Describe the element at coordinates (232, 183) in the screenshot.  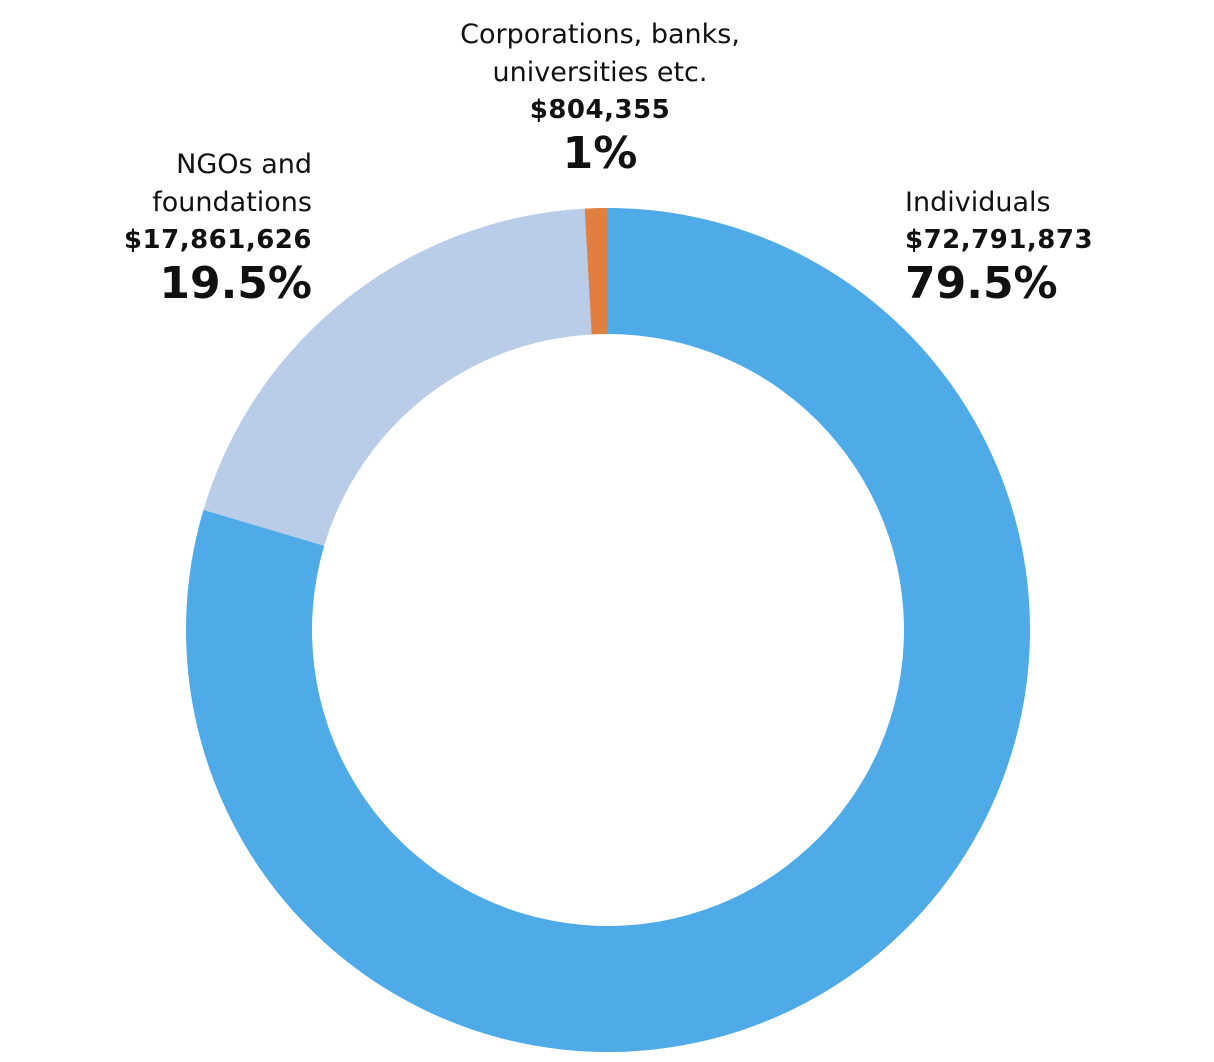
I see `label-ngos-name: NGOs and foundations` at that location.